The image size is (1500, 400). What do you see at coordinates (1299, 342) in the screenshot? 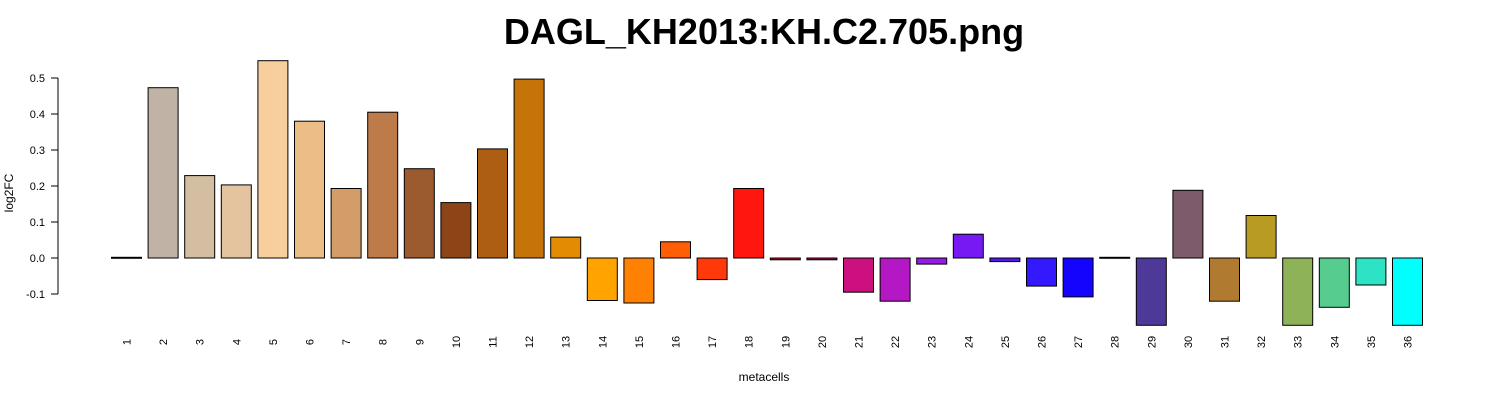
I see `x-tick-label-33: 33` at bounding box center [1299, 342].